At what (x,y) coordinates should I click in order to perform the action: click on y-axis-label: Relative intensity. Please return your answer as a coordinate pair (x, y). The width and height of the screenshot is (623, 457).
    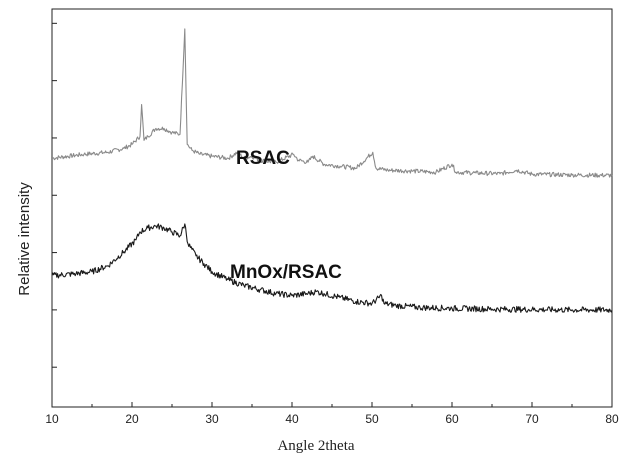
    Looking at the image, I should click on (24, 239).